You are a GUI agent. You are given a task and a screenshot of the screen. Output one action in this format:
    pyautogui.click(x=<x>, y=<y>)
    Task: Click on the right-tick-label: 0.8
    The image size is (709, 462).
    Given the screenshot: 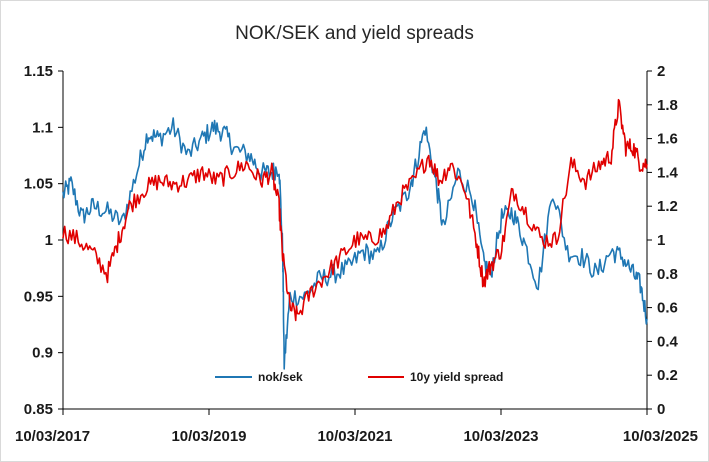 What is the action you would take?
    pyautogui.click(x=667, y=274)
    